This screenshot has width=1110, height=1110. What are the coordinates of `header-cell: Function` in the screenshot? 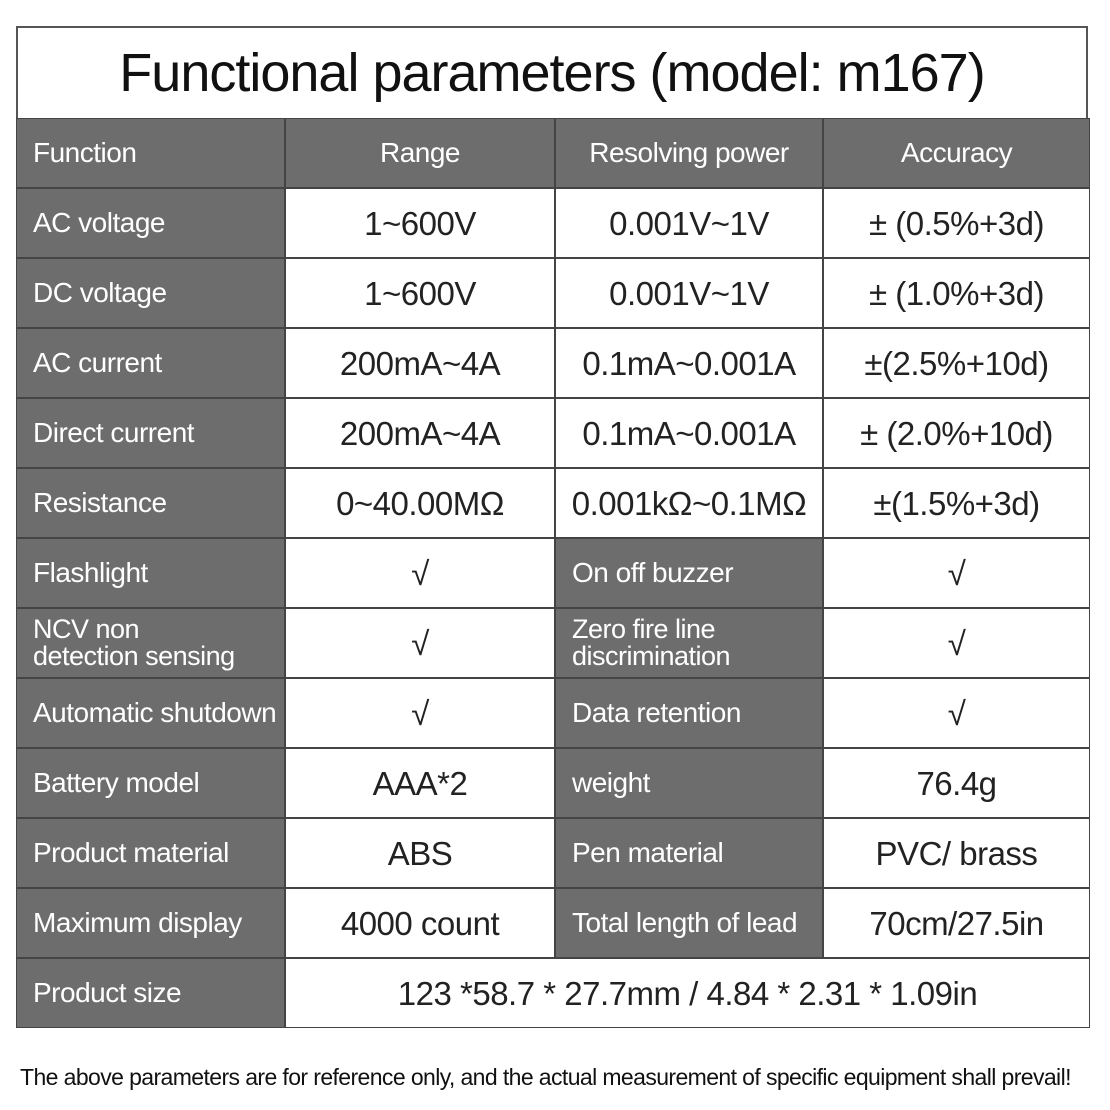 It's located at (150, 153).